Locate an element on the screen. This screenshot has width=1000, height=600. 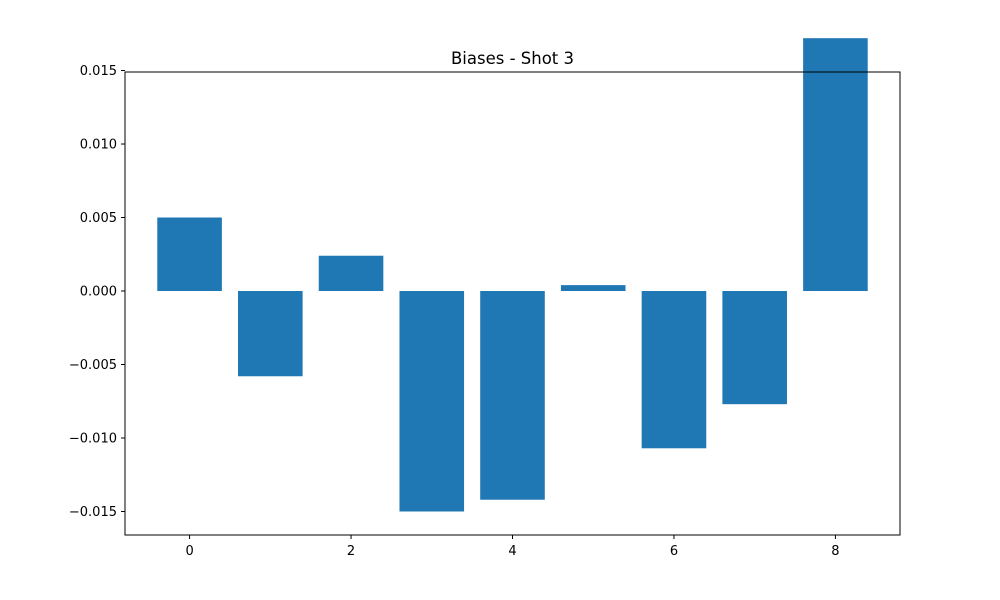
y-tick-label: 0.000 is located at coordinates (98, 292).